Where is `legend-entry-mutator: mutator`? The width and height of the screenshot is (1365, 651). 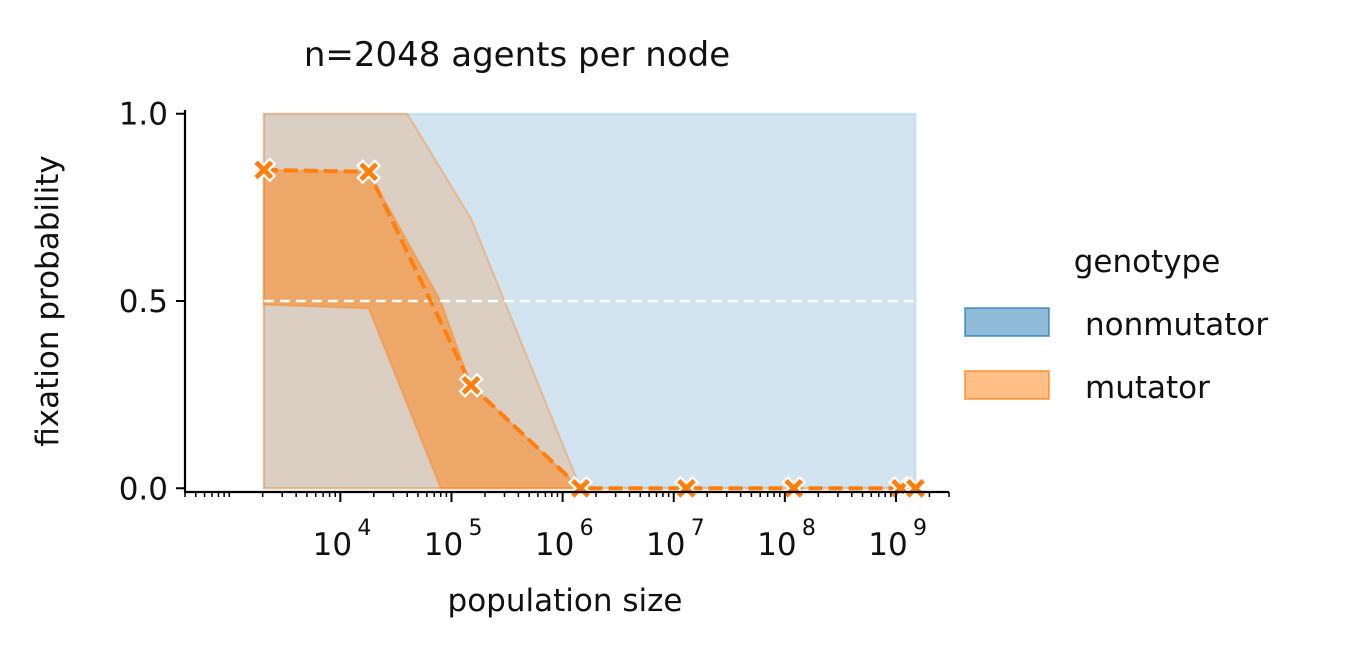 legend-entry-mutator: mutator is located at coordinates (1087, 388).